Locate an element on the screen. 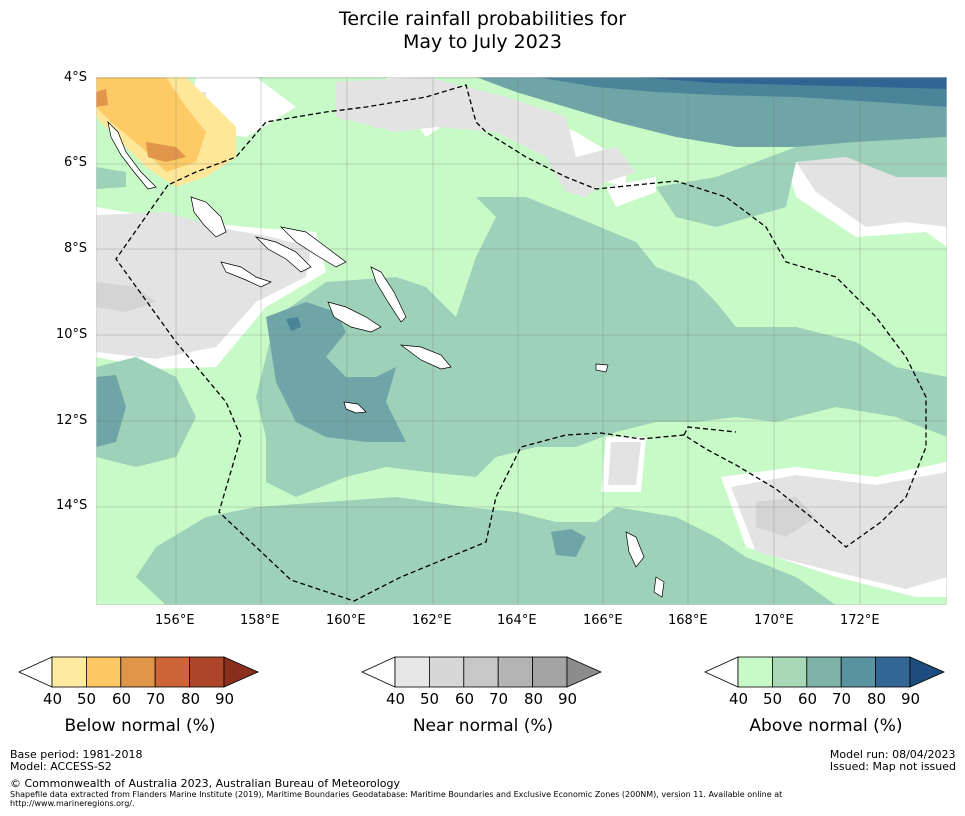  guadalcanal-island is located at coordinates (354, 317).